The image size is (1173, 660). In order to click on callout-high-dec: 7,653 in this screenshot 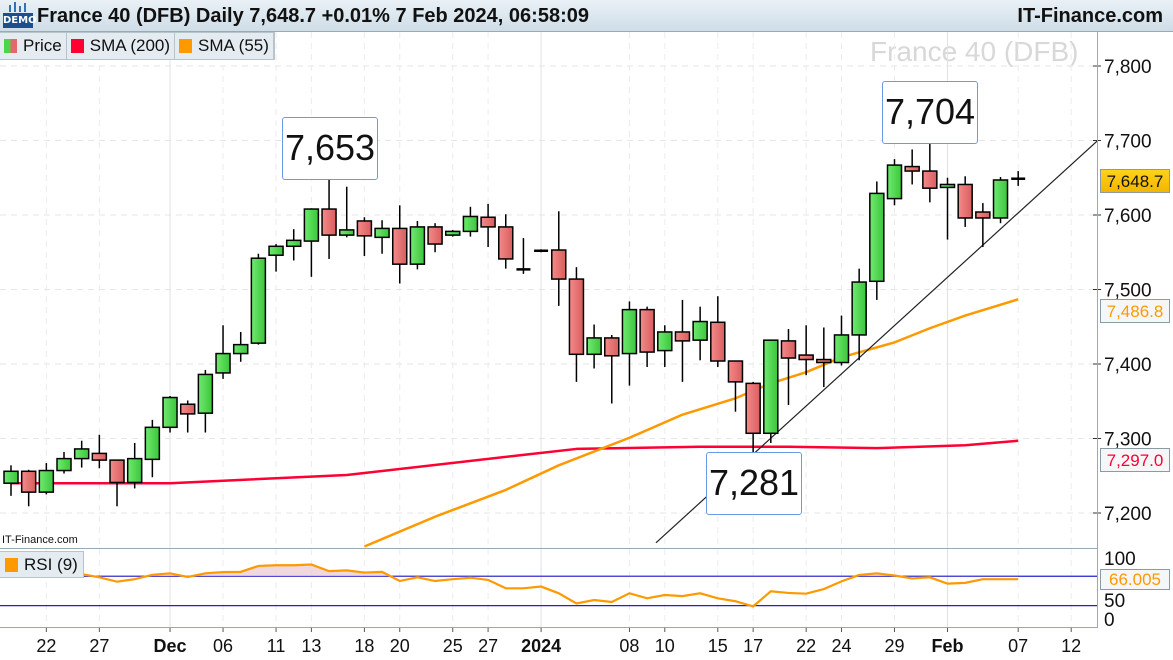, I will do `click(330, 148)`.